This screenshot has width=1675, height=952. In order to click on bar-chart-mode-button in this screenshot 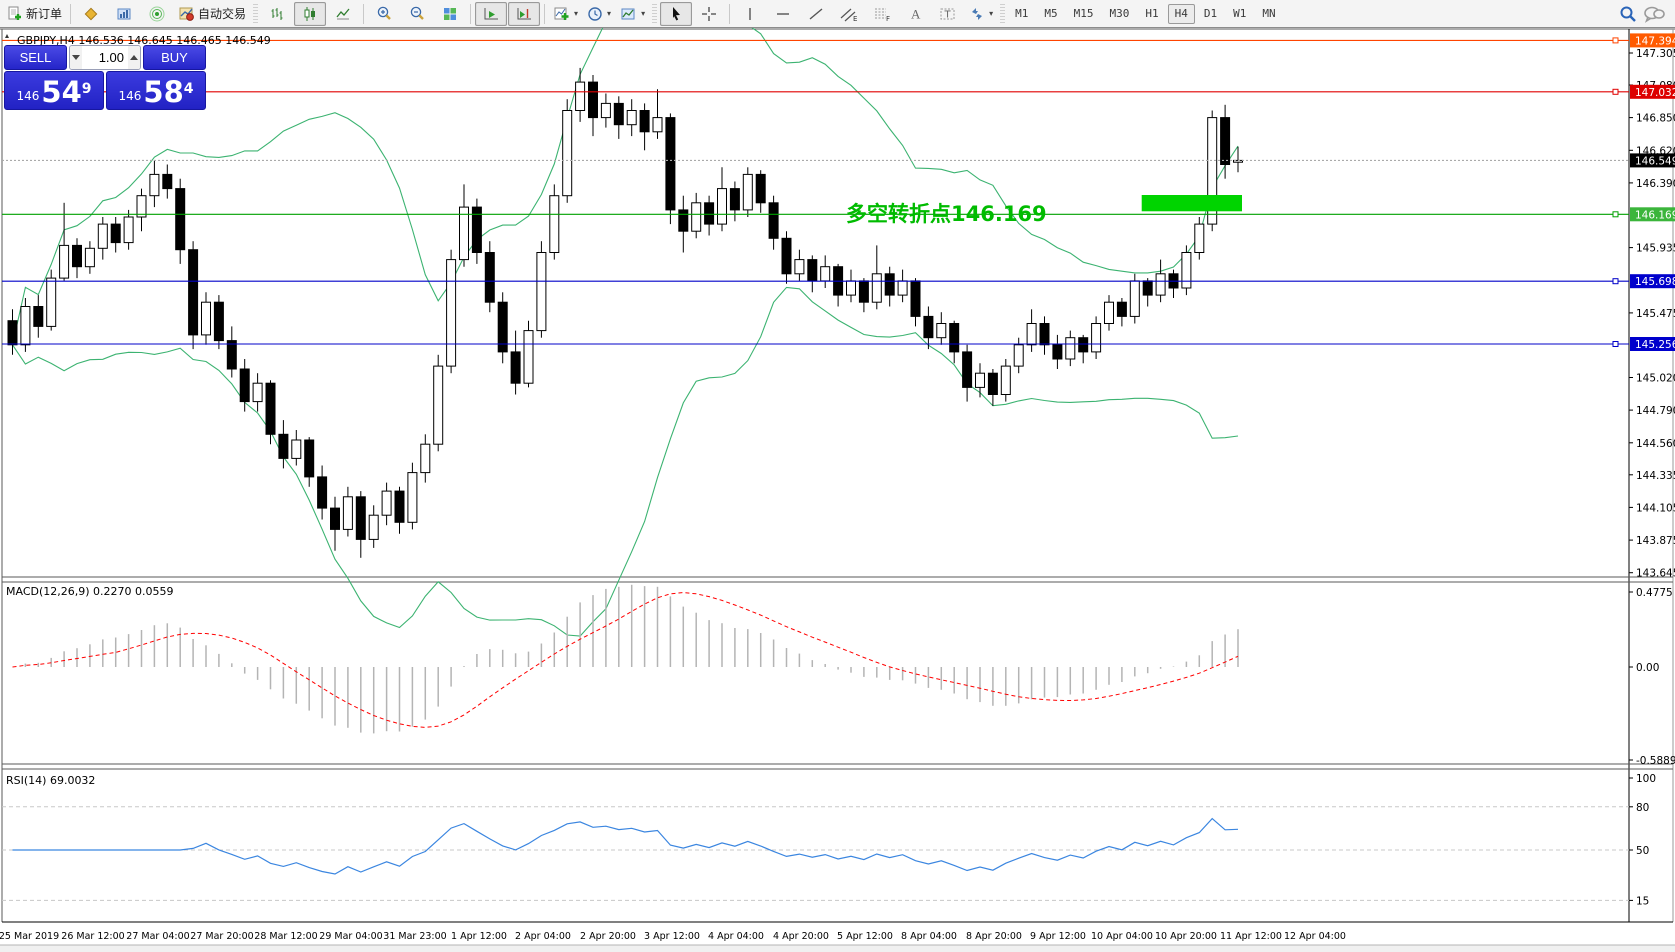, I will do `click(277, 14)`.